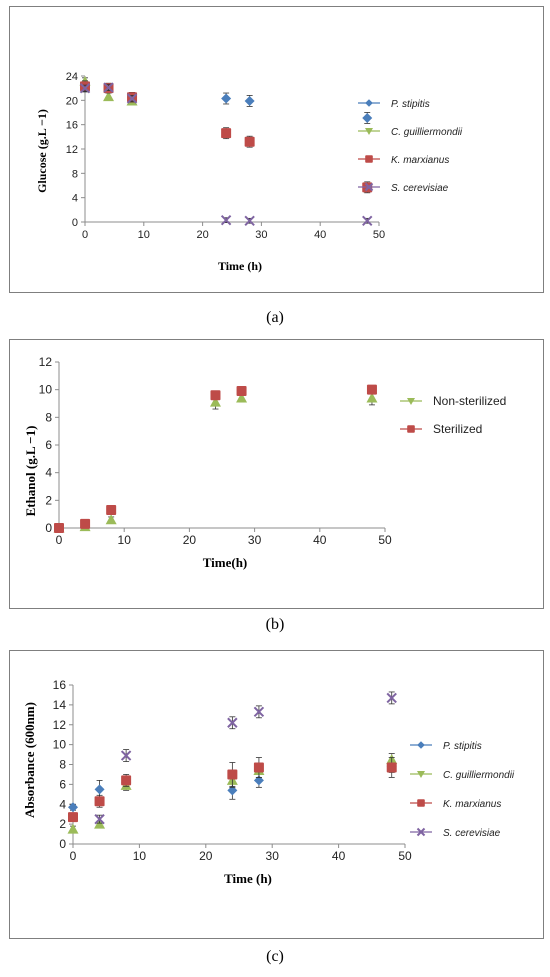 This screenshot has width=550, height=977. I want to click on caption-c: (c), so click(275, 956).